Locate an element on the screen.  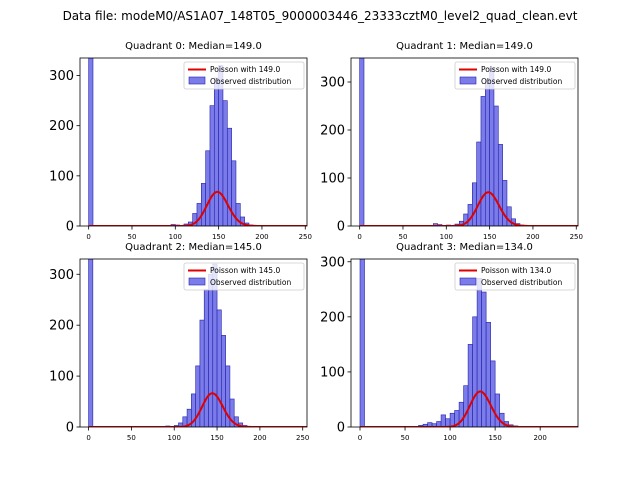
chart-title: Quadrant 2: Median=145.0 is located at coordinates (193, 247).